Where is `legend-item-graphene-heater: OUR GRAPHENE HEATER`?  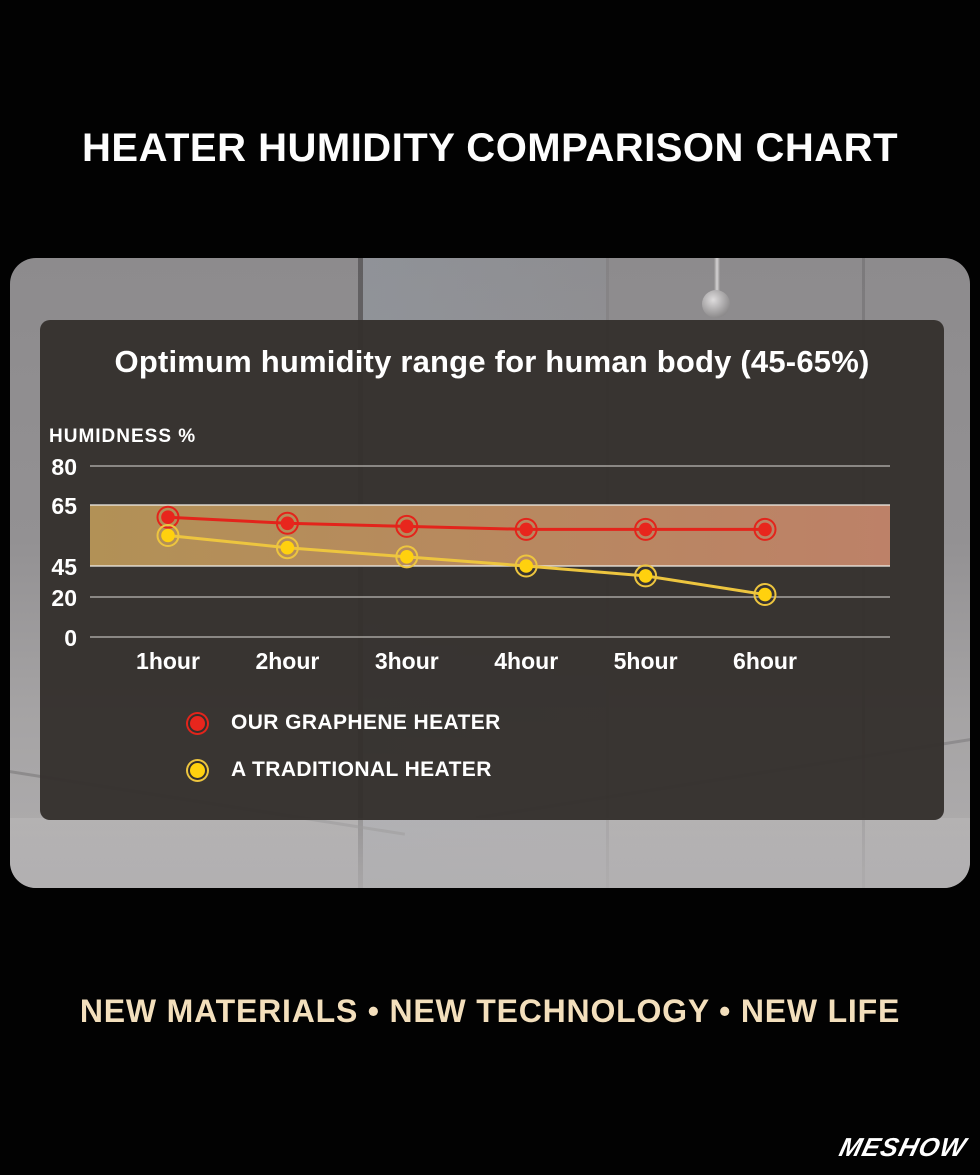
legend-item-graphene-heater: OUR GRAPHENE HEATER is located at coordinates (345, 723).